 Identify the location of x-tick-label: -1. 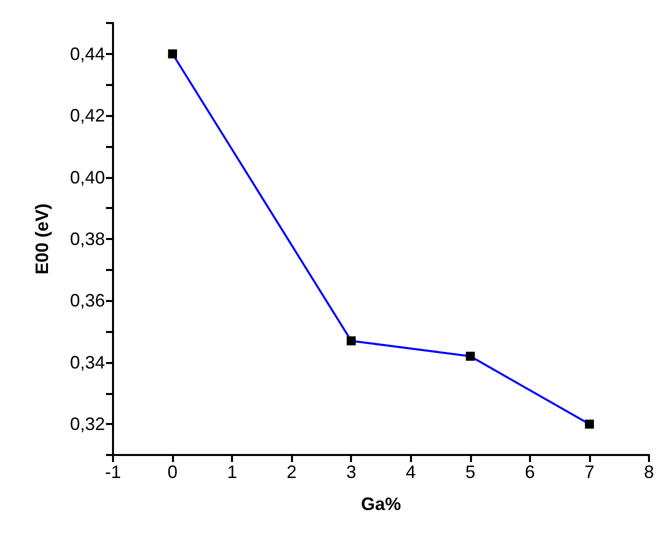
(113, 472).